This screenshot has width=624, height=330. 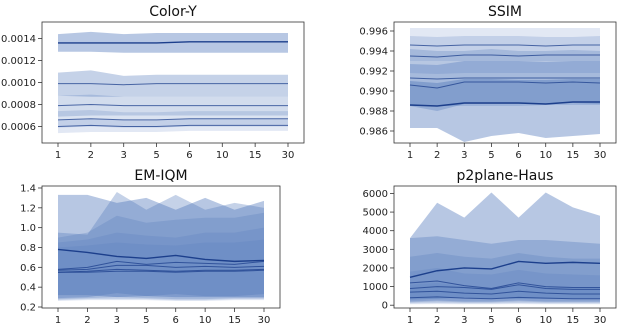 I want to click on y-tick-label: 2000, so click(x=375, y=268).